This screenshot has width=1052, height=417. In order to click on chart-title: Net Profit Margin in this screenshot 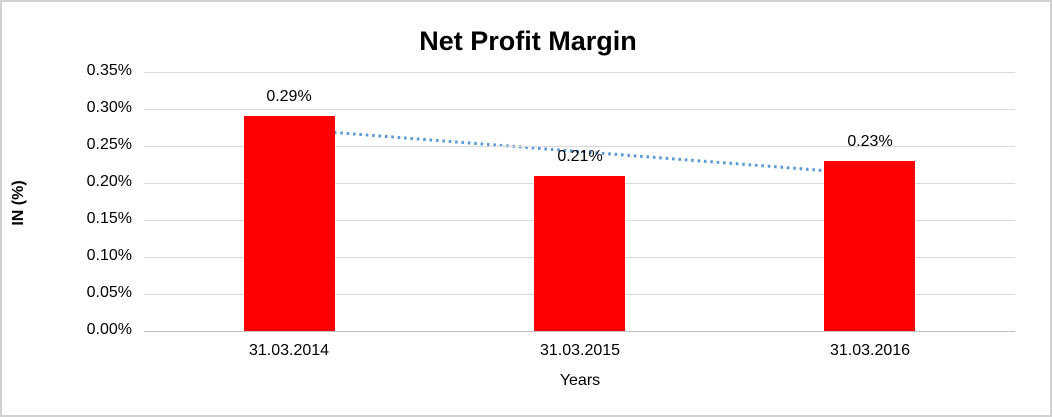, I will do `click(528, 41)`.